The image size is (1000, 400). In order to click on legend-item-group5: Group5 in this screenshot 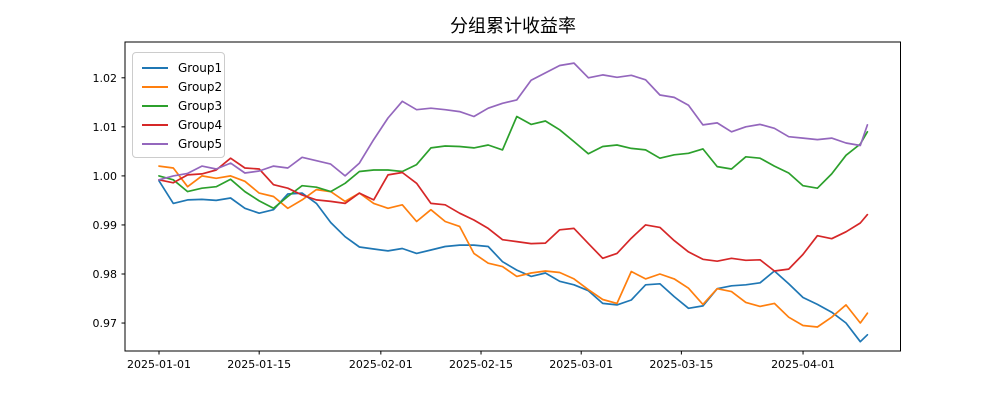, I will do `click(178, 143)`.